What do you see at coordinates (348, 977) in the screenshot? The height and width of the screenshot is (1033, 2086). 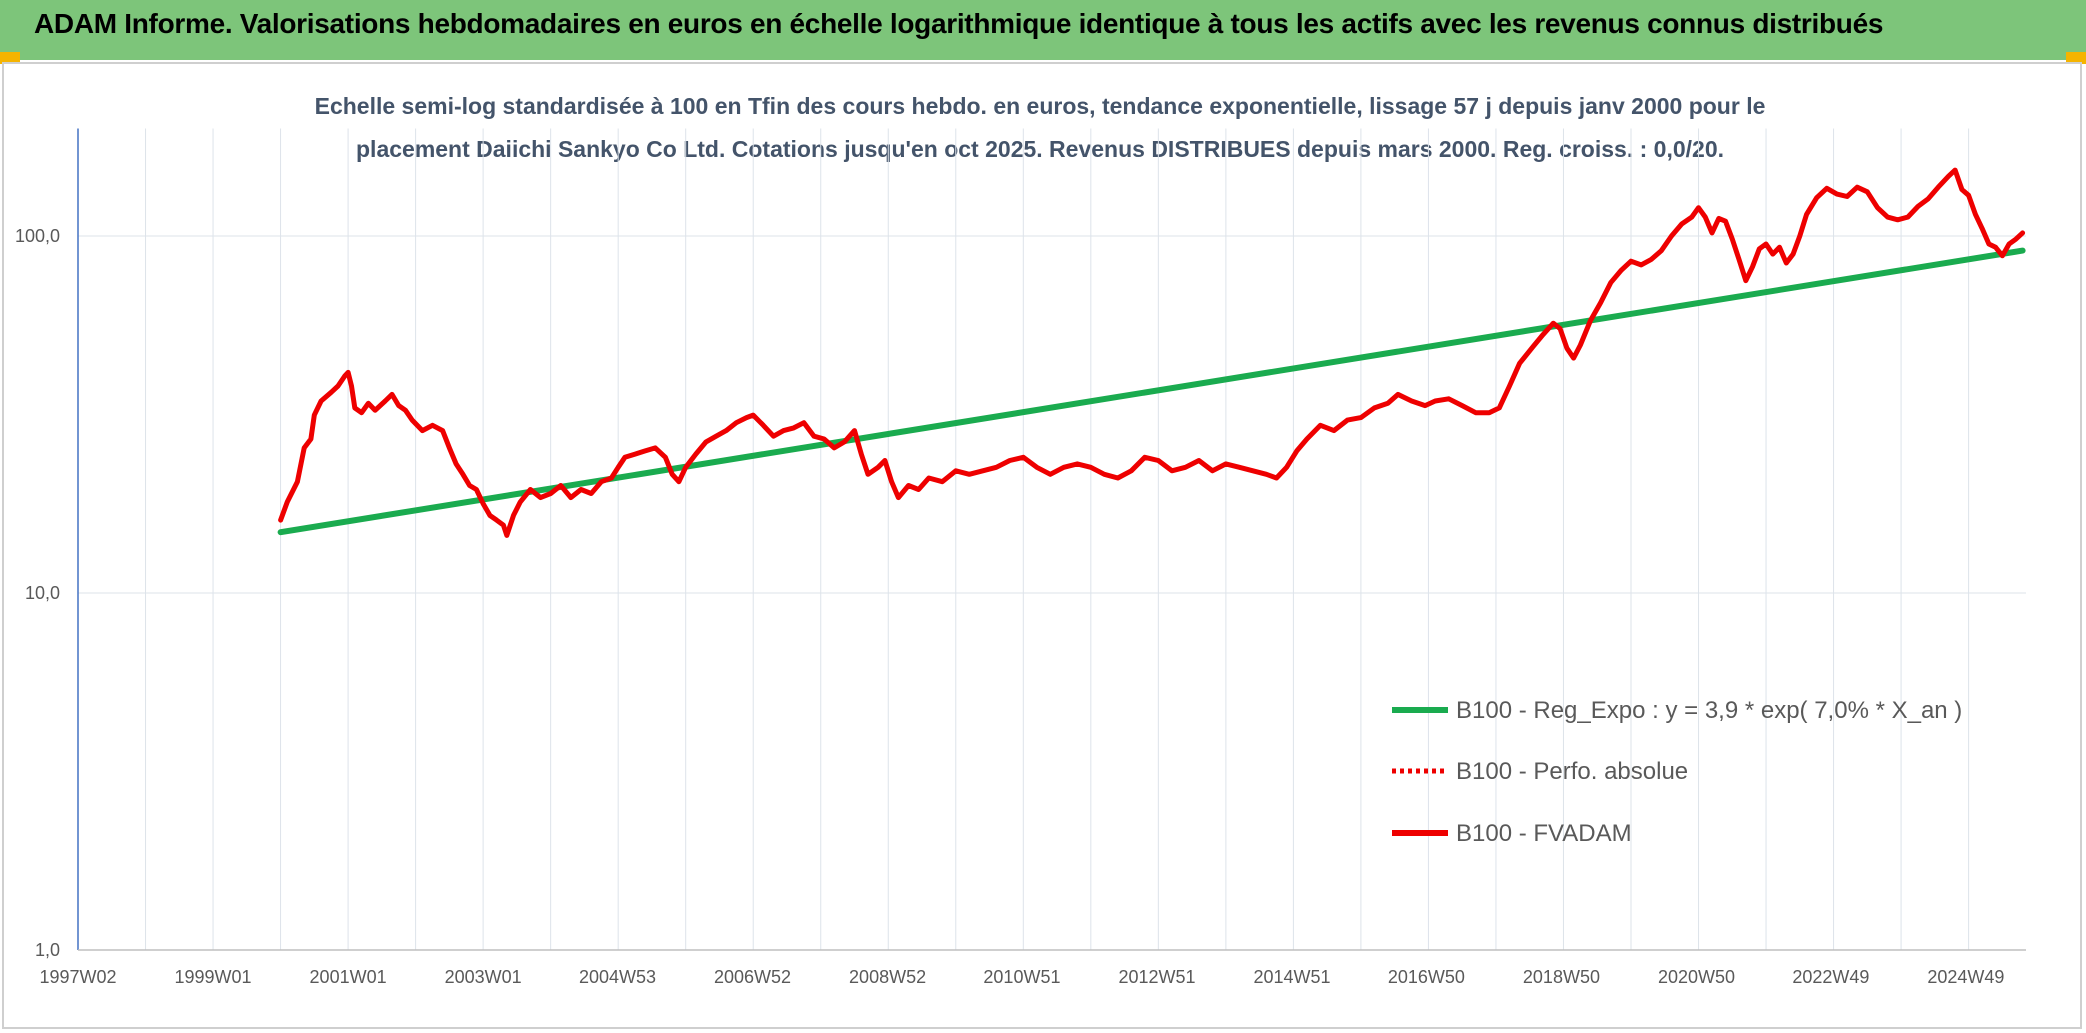 I see `x-tick-label: 2001W01` at bounding box center [348, 977].